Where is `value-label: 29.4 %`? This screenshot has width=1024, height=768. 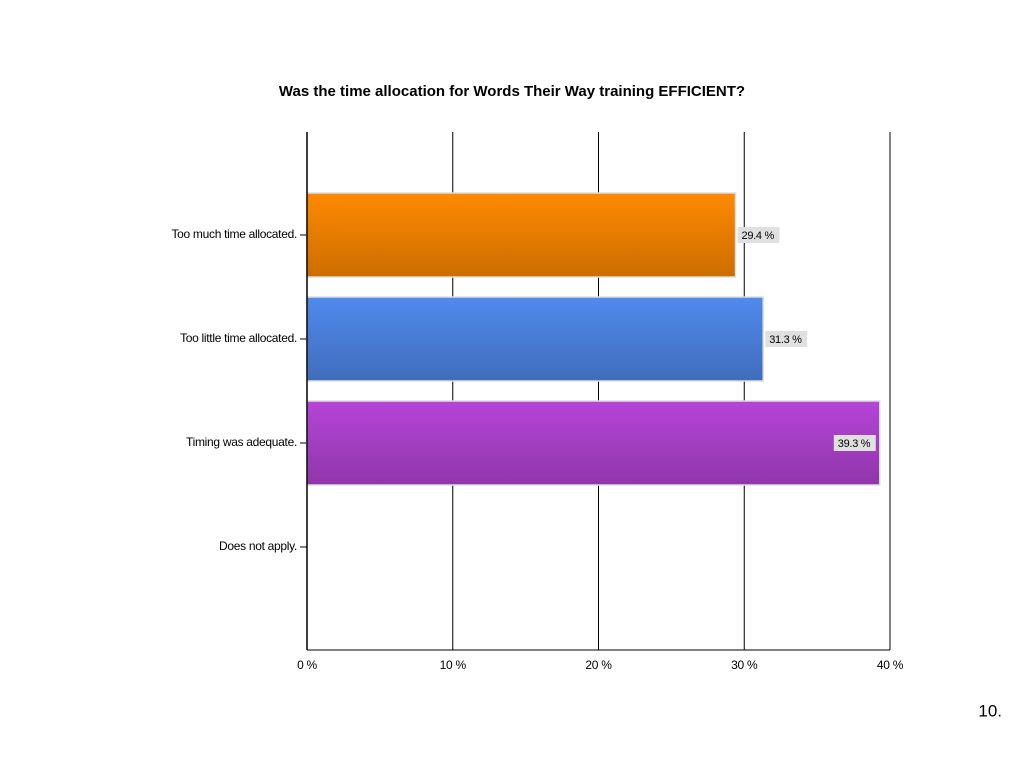
value-label: 29.4 % is located at coordinates (758, 236).